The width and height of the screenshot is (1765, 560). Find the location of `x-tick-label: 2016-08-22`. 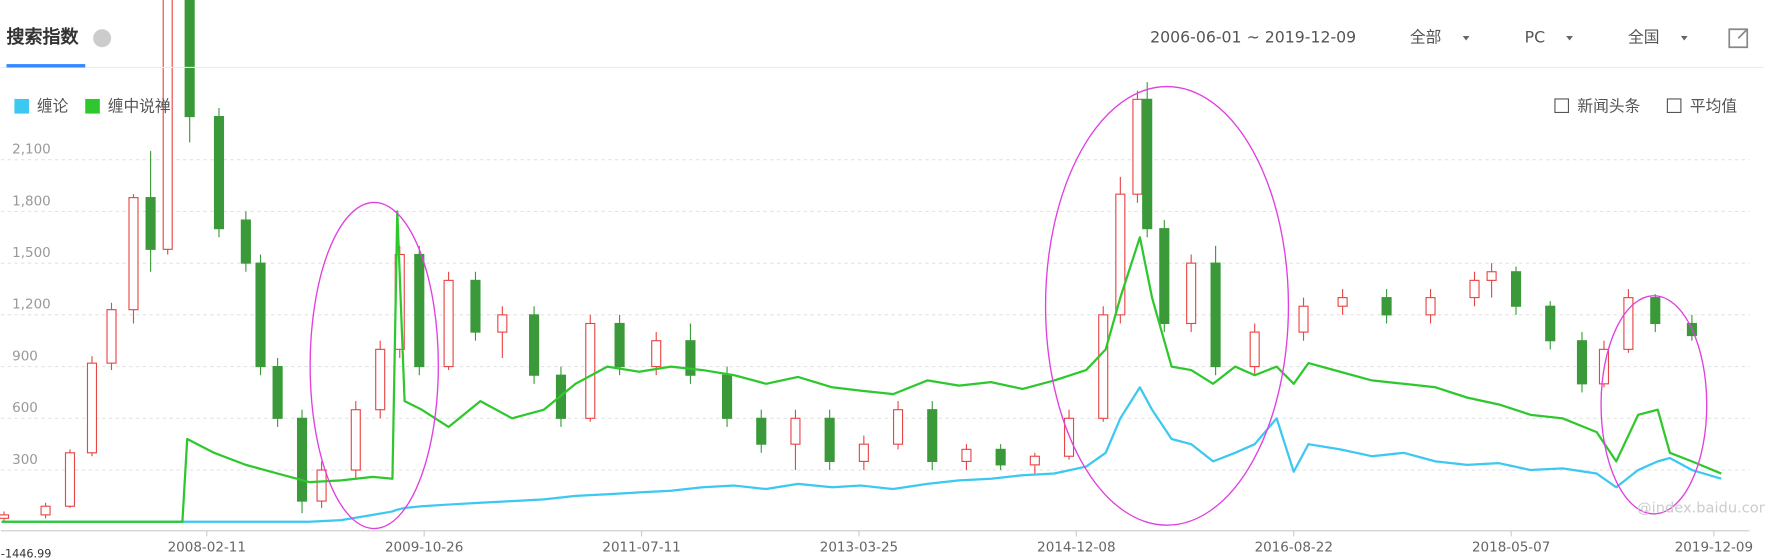

x-tick-label: 2016-08-22 is located at coordinates (1294, 548).